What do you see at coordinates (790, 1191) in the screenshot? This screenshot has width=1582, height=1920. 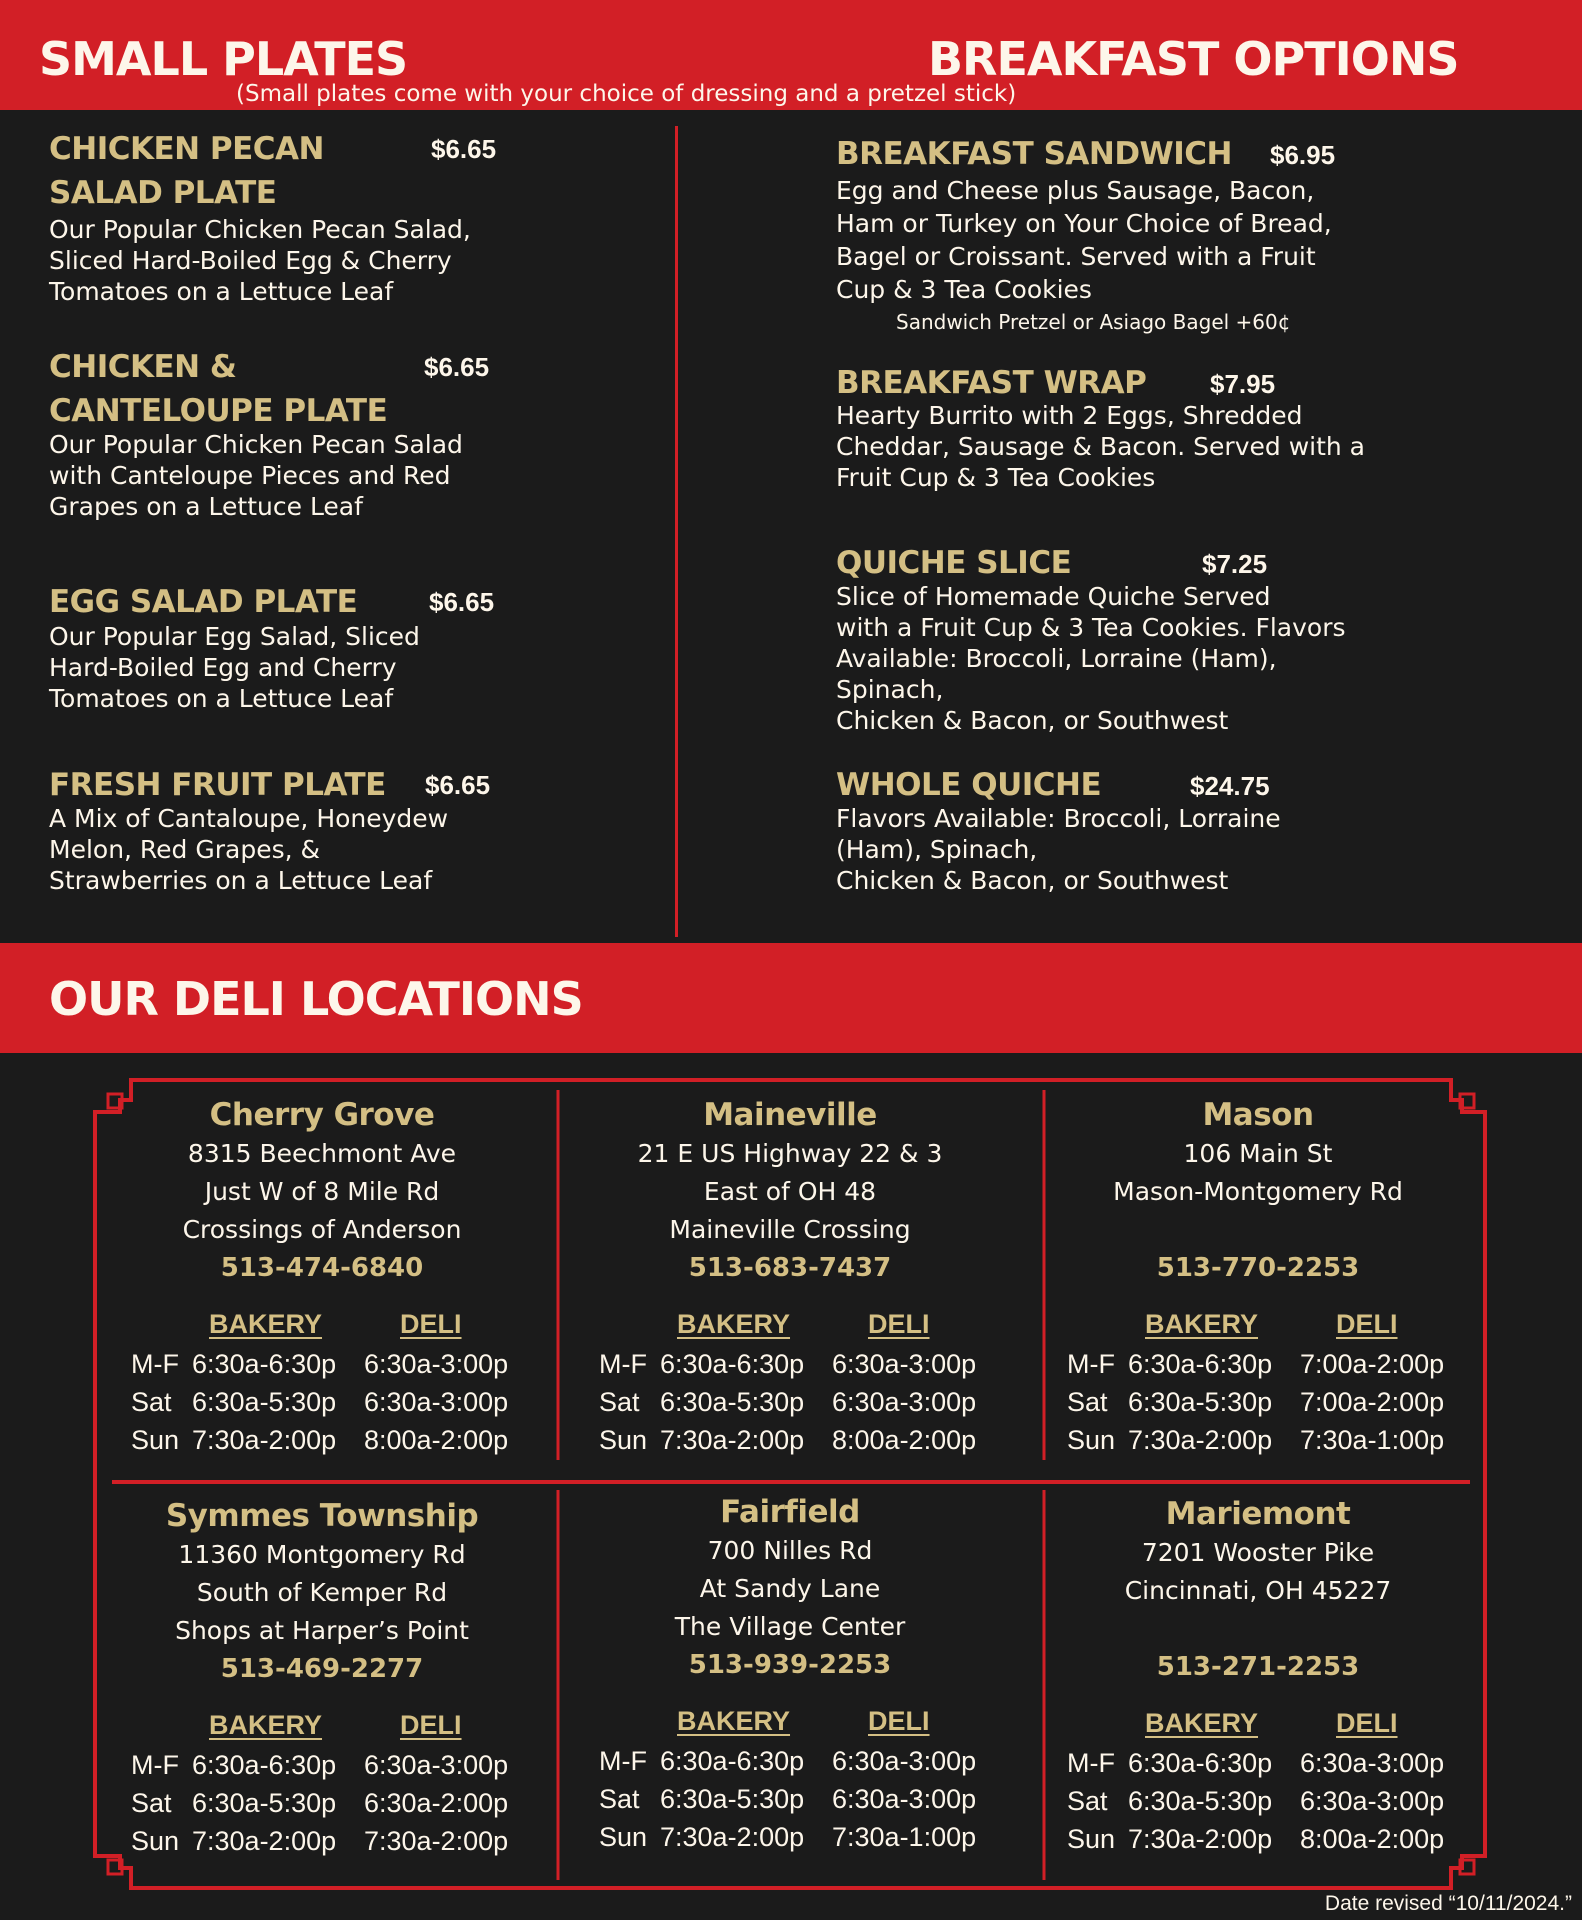 I see `location-address-line: East of OH 48` at bounding box center [790, 1191].